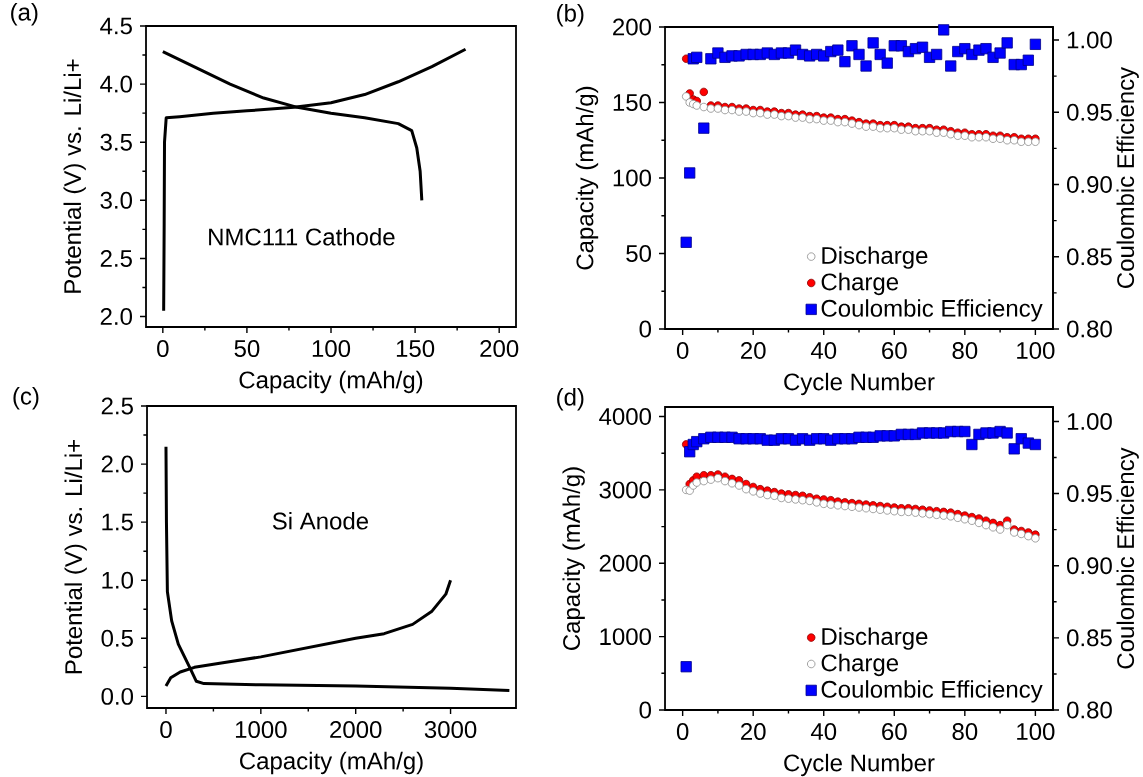  Describe the element at coordinates (320, 520) in the screenshot. I see `annotation: Si Anode` at that location.